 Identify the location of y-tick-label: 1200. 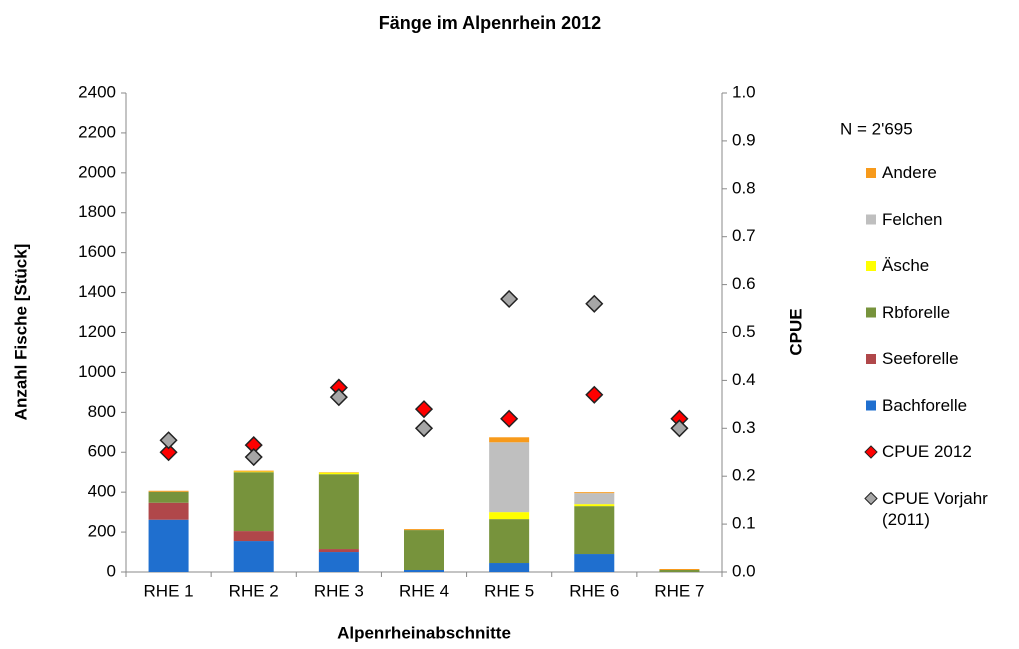
(97, 331).